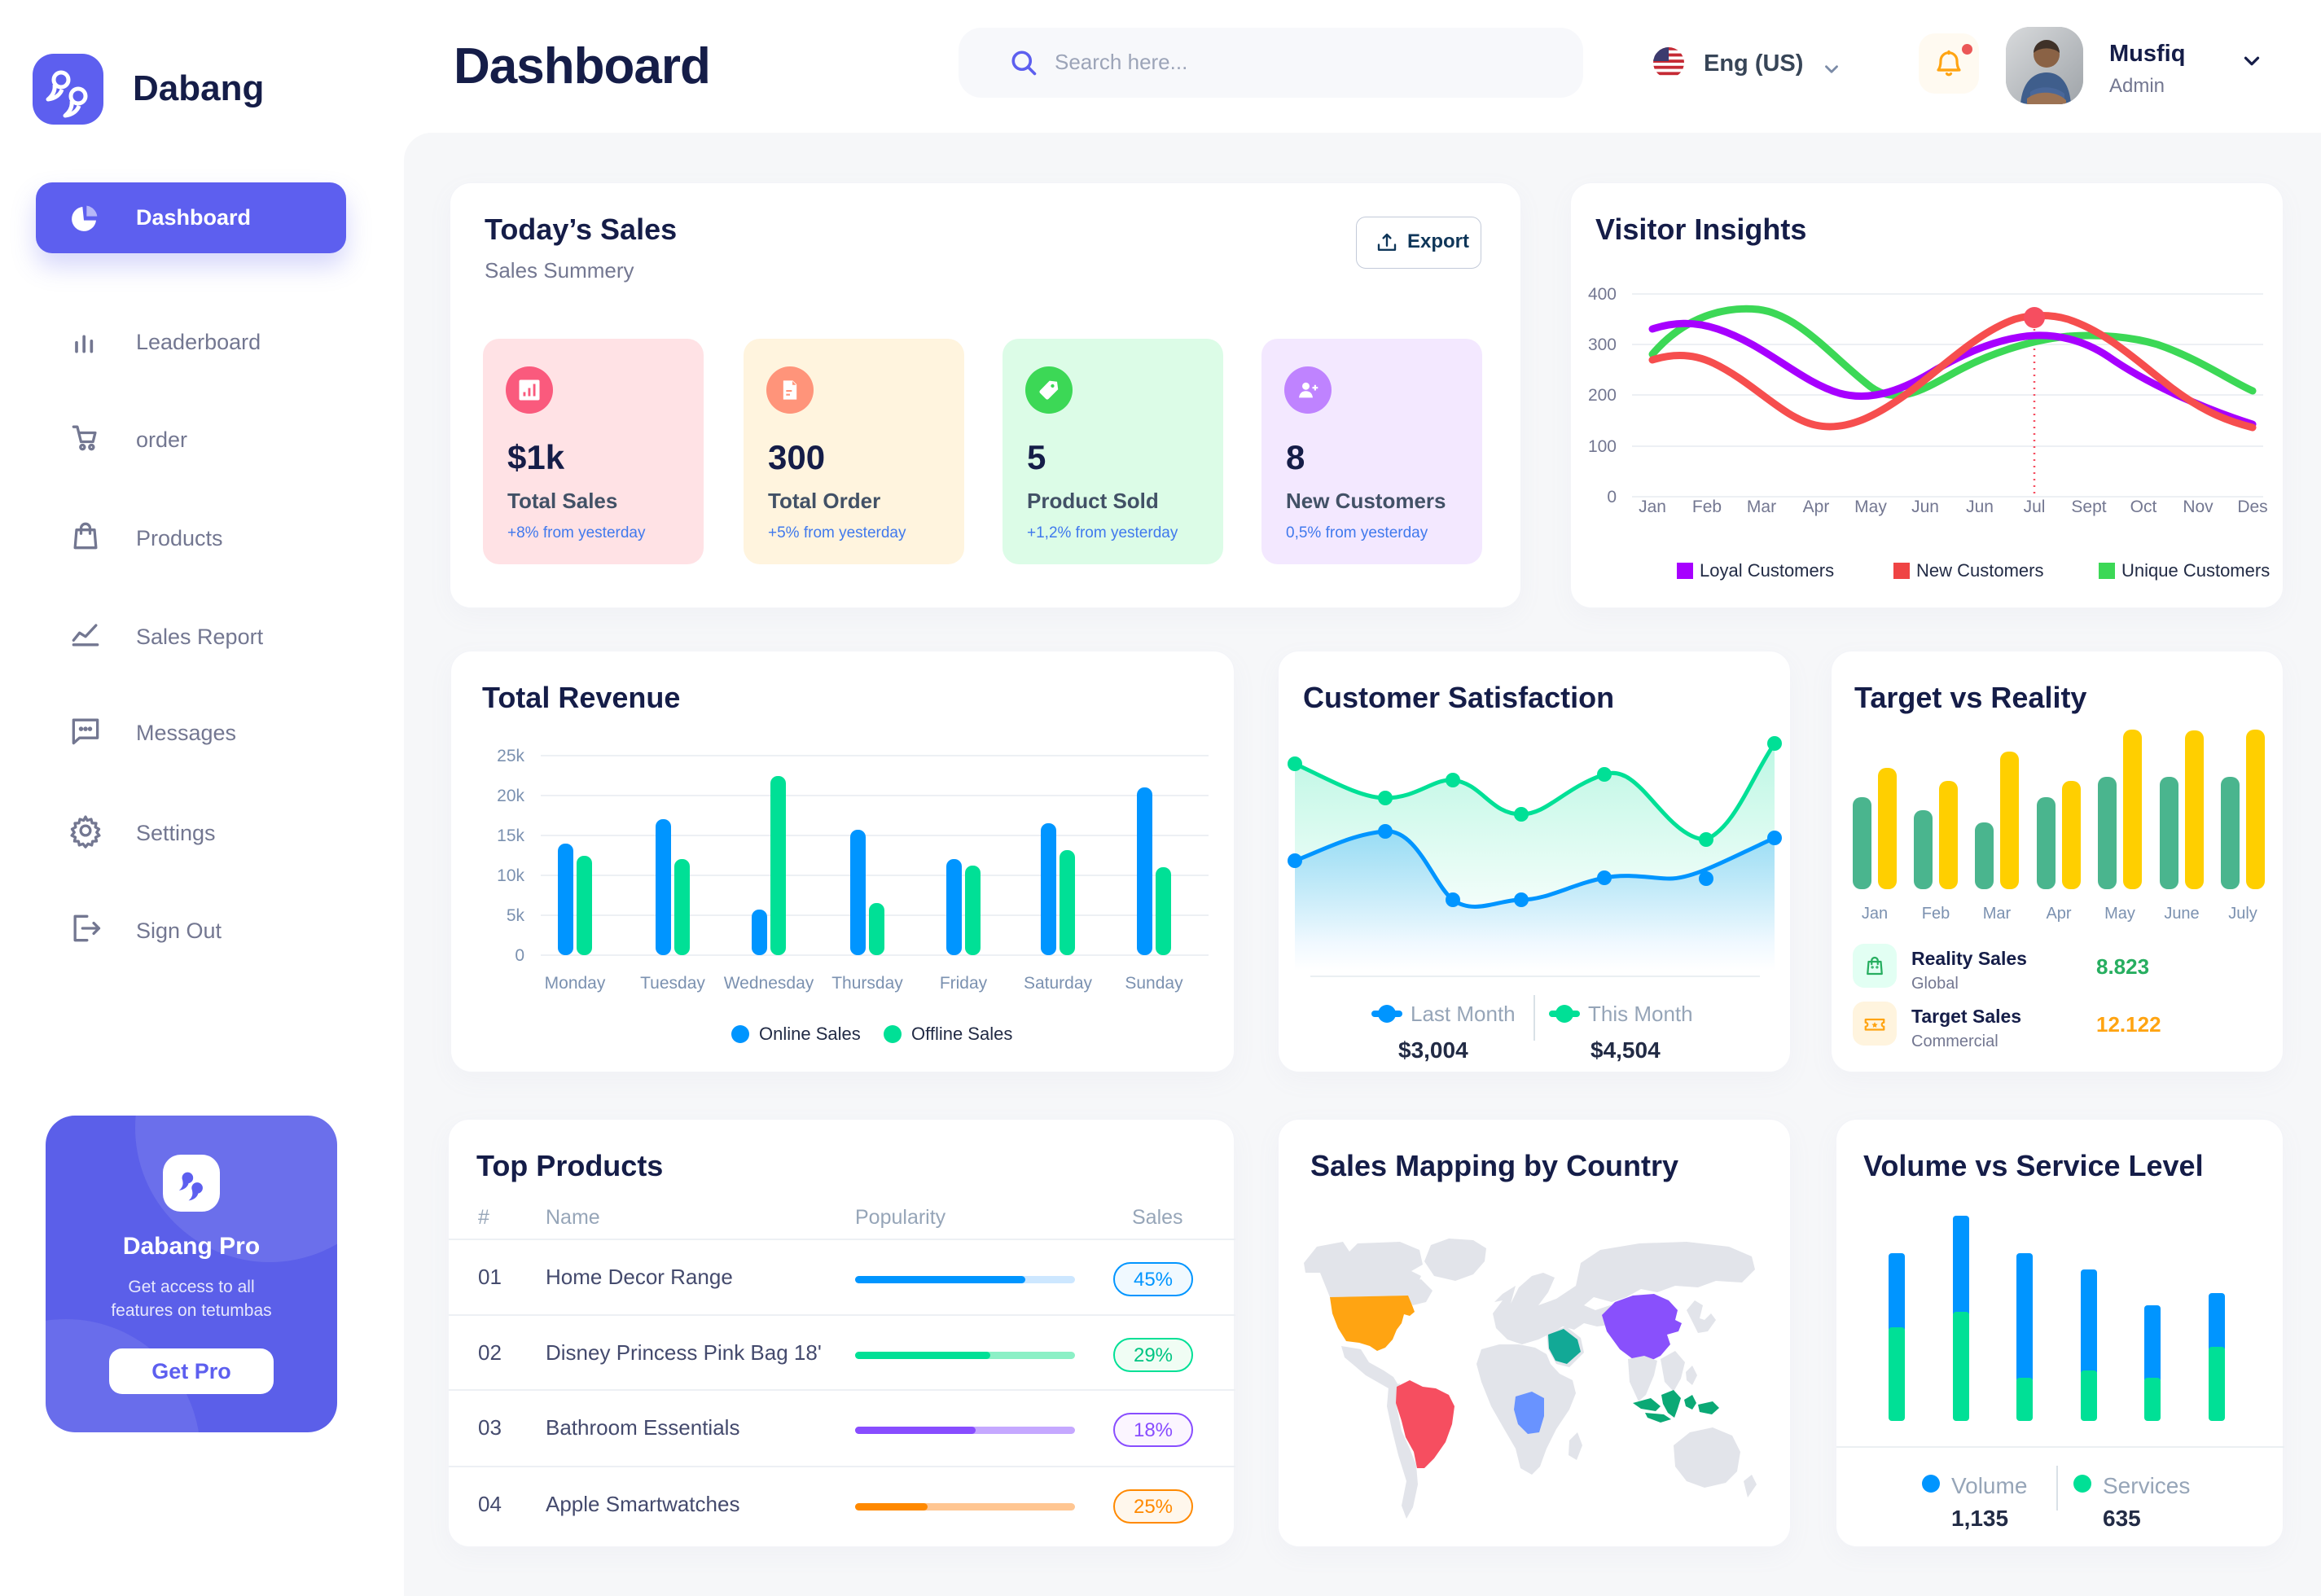 The image size is (2321, 1596). What do you see at coordinates (810, 1034) in the screenshot?
I see `svg-text: Online Sales` at bounding box center [810, 1034].